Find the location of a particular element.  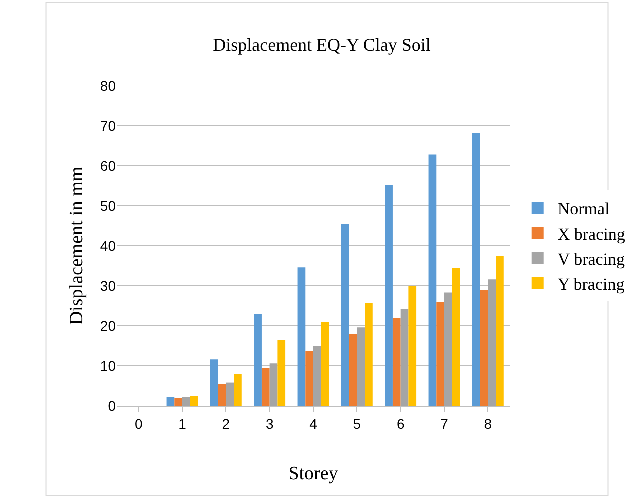

x-tick-label: 0 is located at coordinates (138, 424).